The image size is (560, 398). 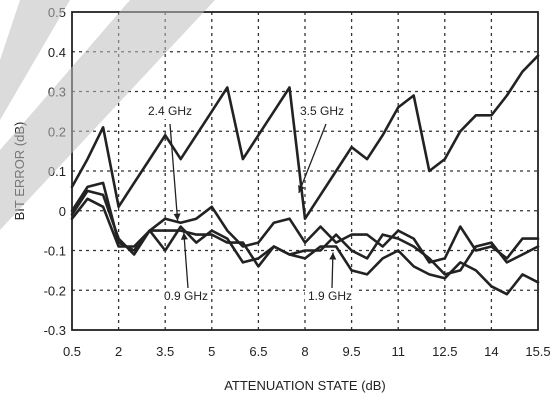 I want to click on annotation-arrowhead-3-5-ghz, so click(x=301, y=189).